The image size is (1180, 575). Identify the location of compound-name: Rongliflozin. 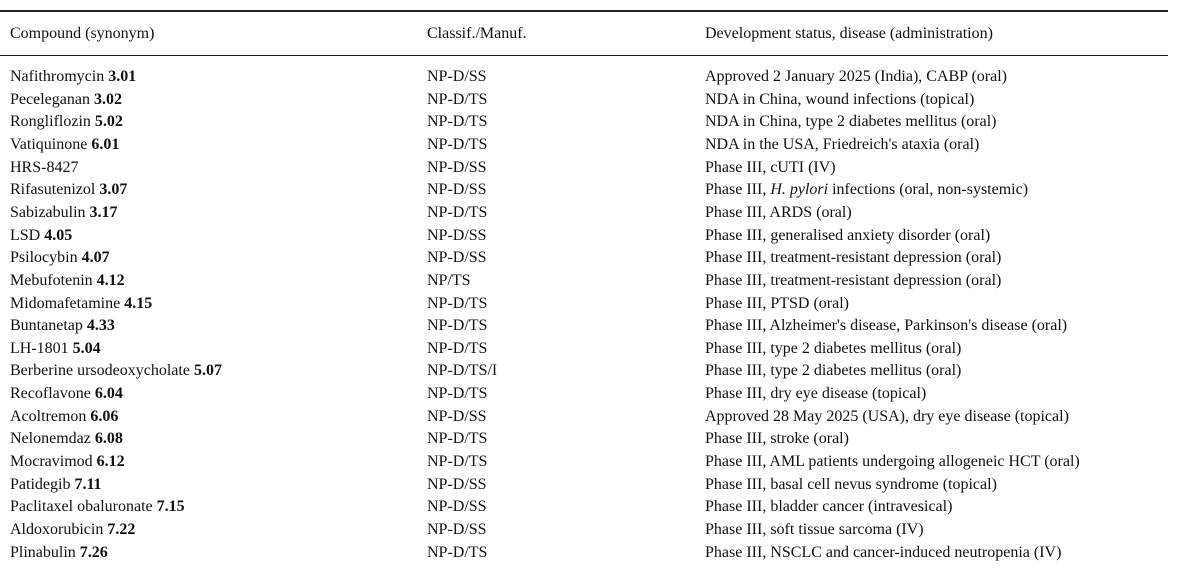
(50, 122).